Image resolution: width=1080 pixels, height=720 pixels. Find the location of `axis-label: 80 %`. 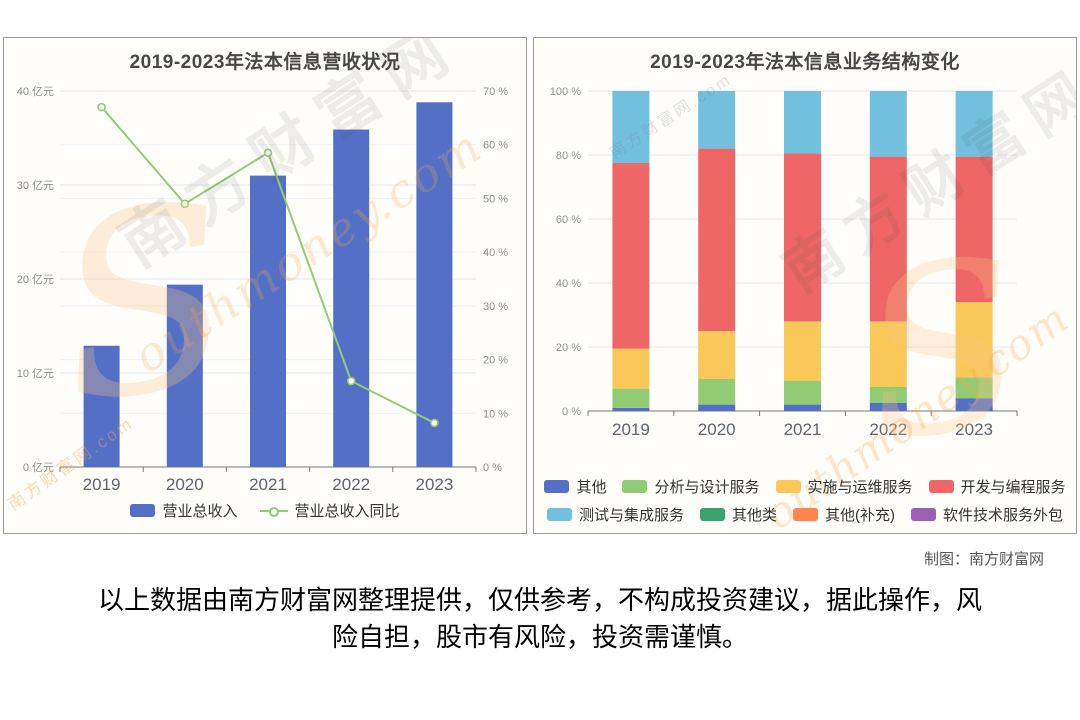

axis-label: 80 % is located at coordinates (568, 156).